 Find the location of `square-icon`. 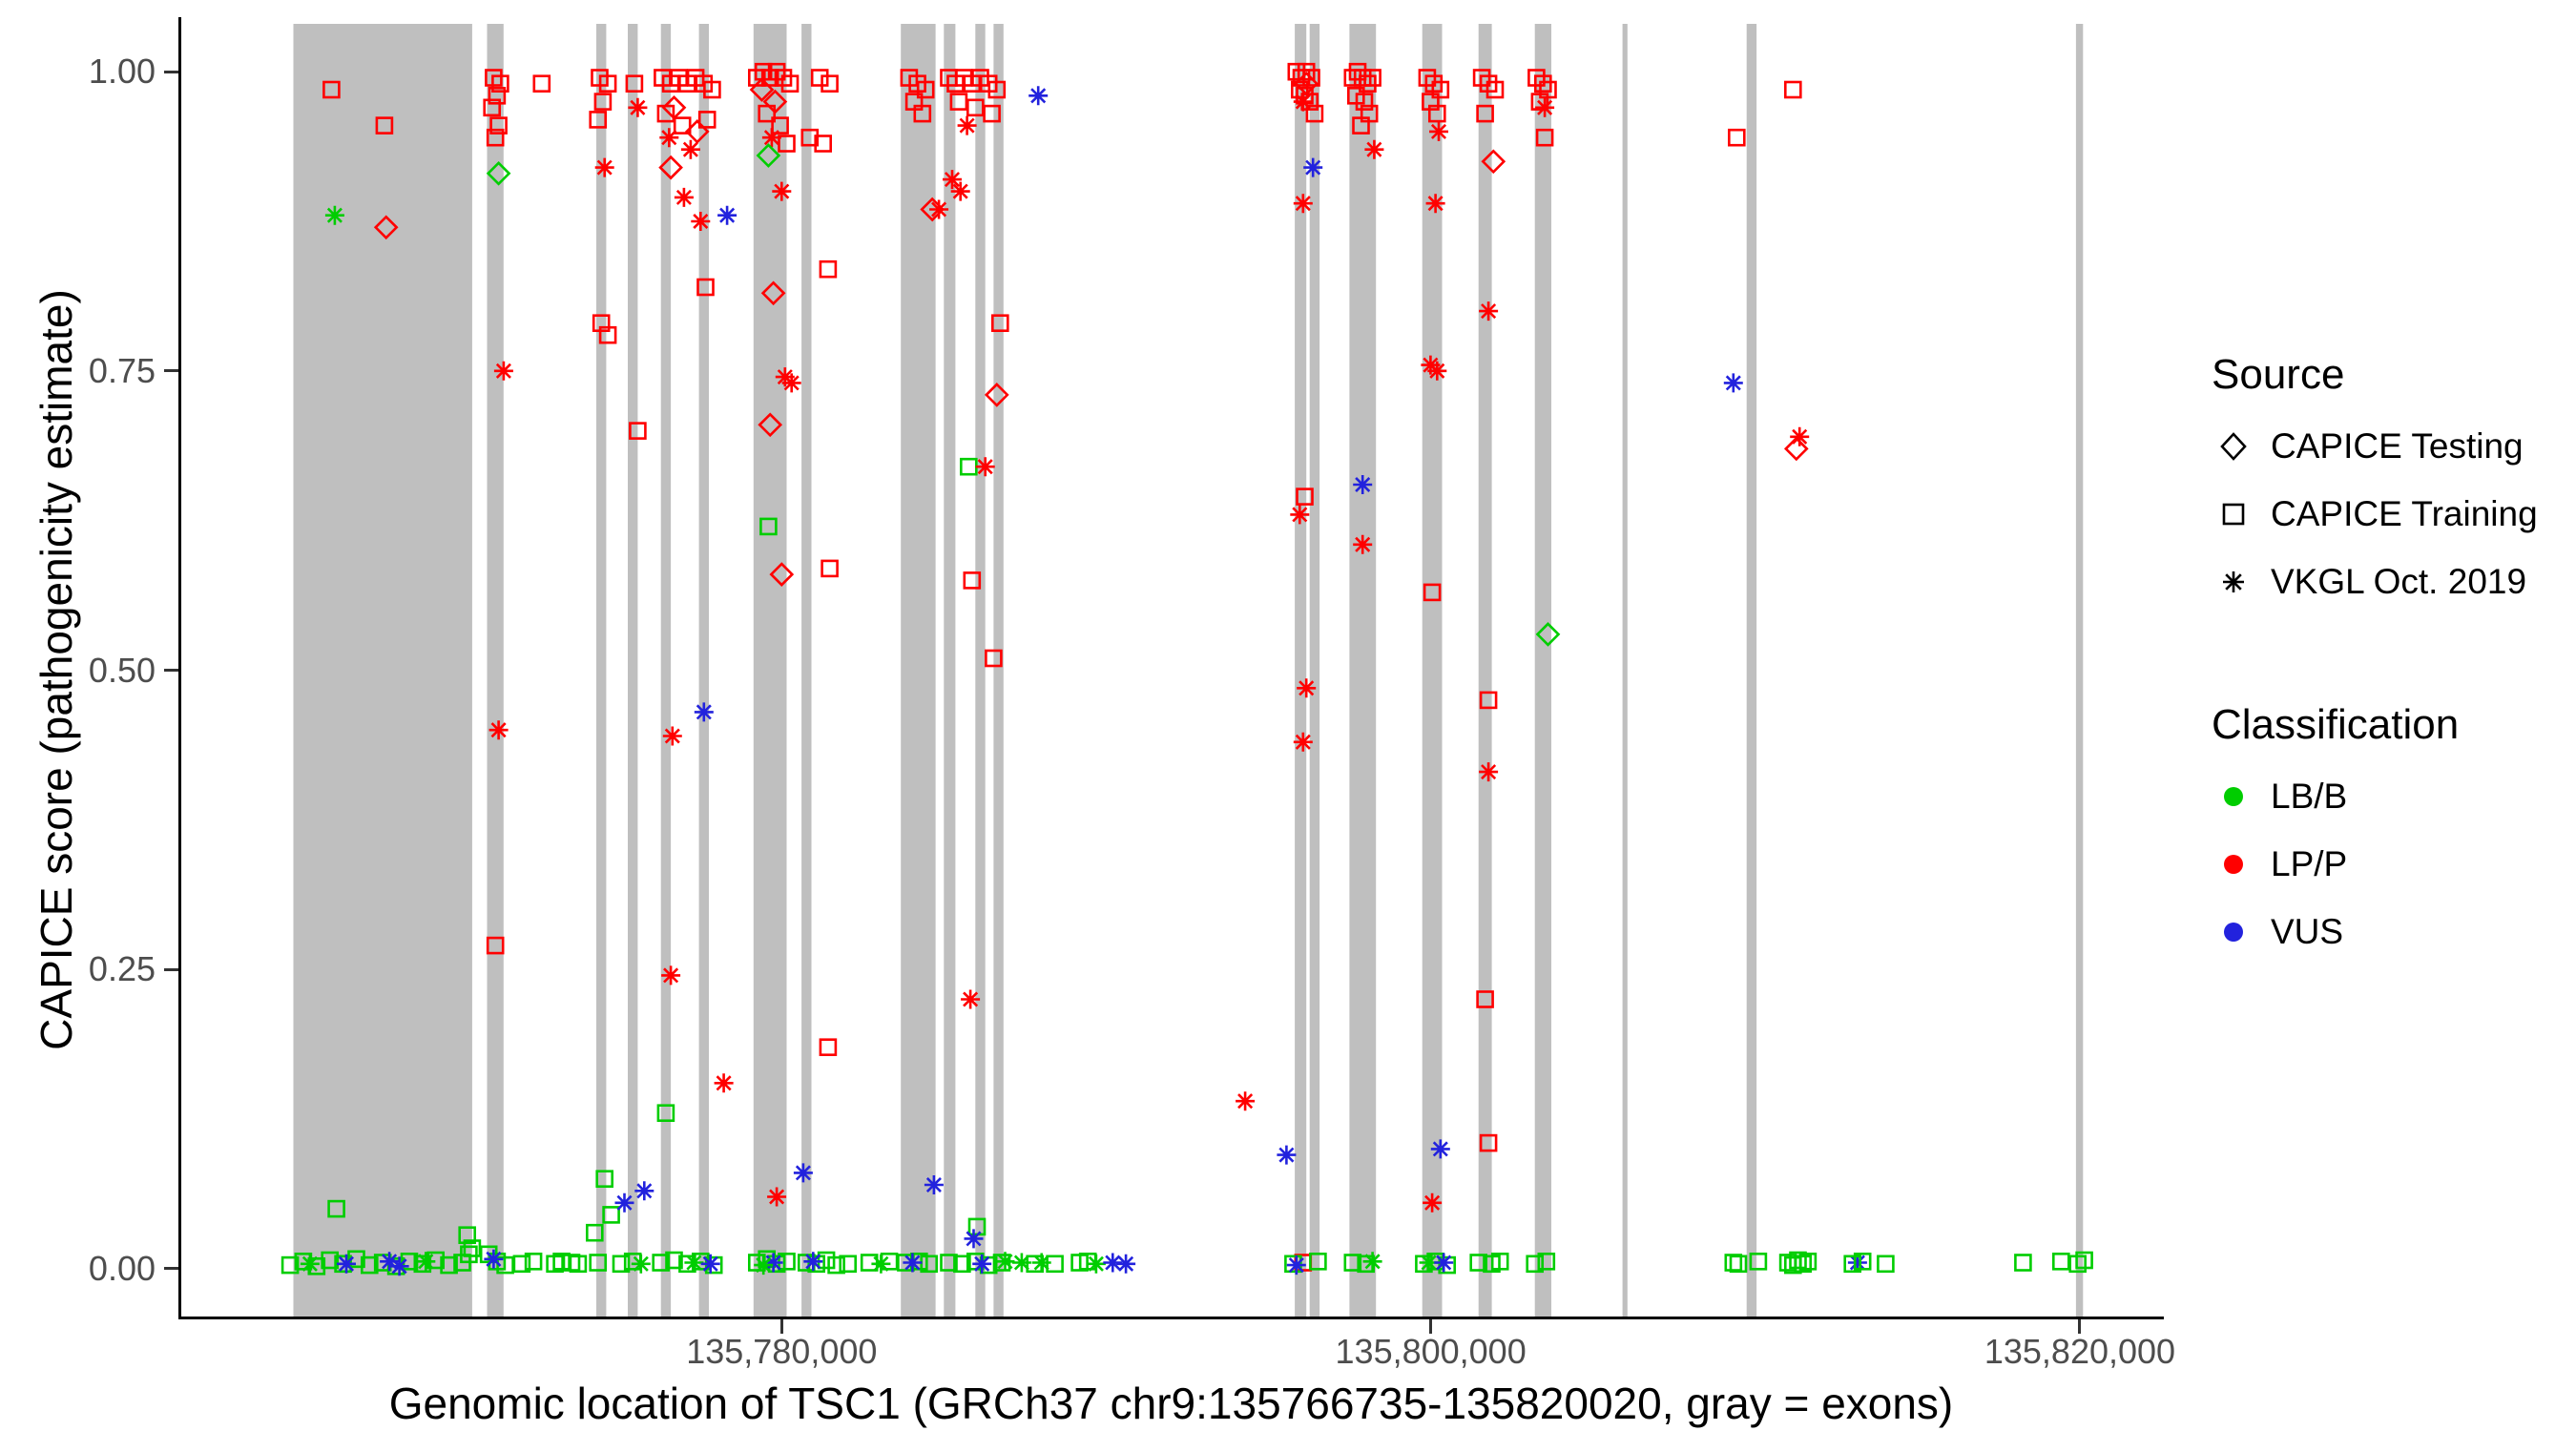

square-icon is located at coordinates (2233, 514).